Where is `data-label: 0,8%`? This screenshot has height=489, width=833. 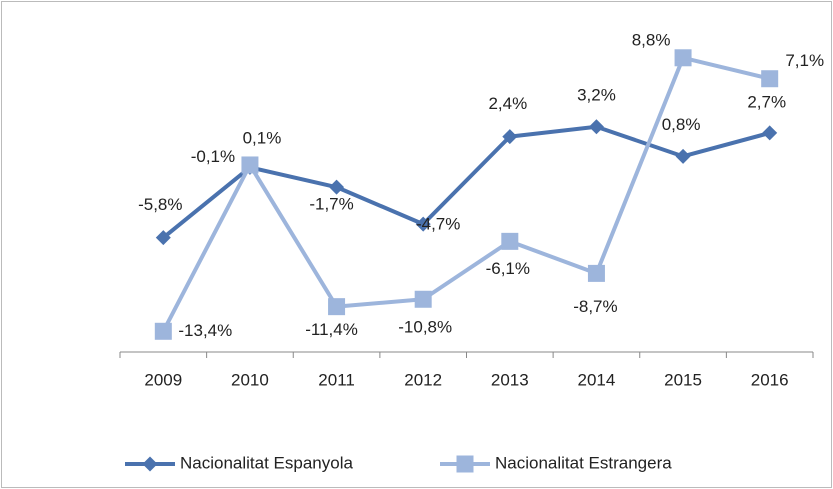 data-label: 0,8% is located at coordinates (681, 124).